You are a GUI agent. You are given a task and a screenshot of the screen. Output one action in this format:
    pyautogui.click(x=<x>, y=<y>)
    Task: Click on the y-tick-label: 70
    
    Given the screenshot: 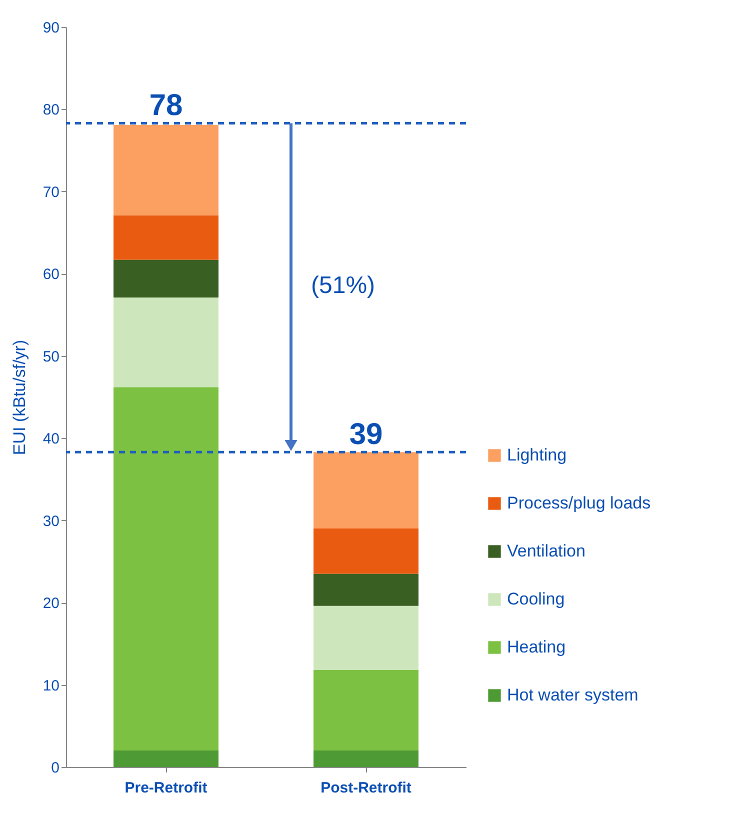 What is the action you would take?
    pyautogui.click(x=51, y=192)
    